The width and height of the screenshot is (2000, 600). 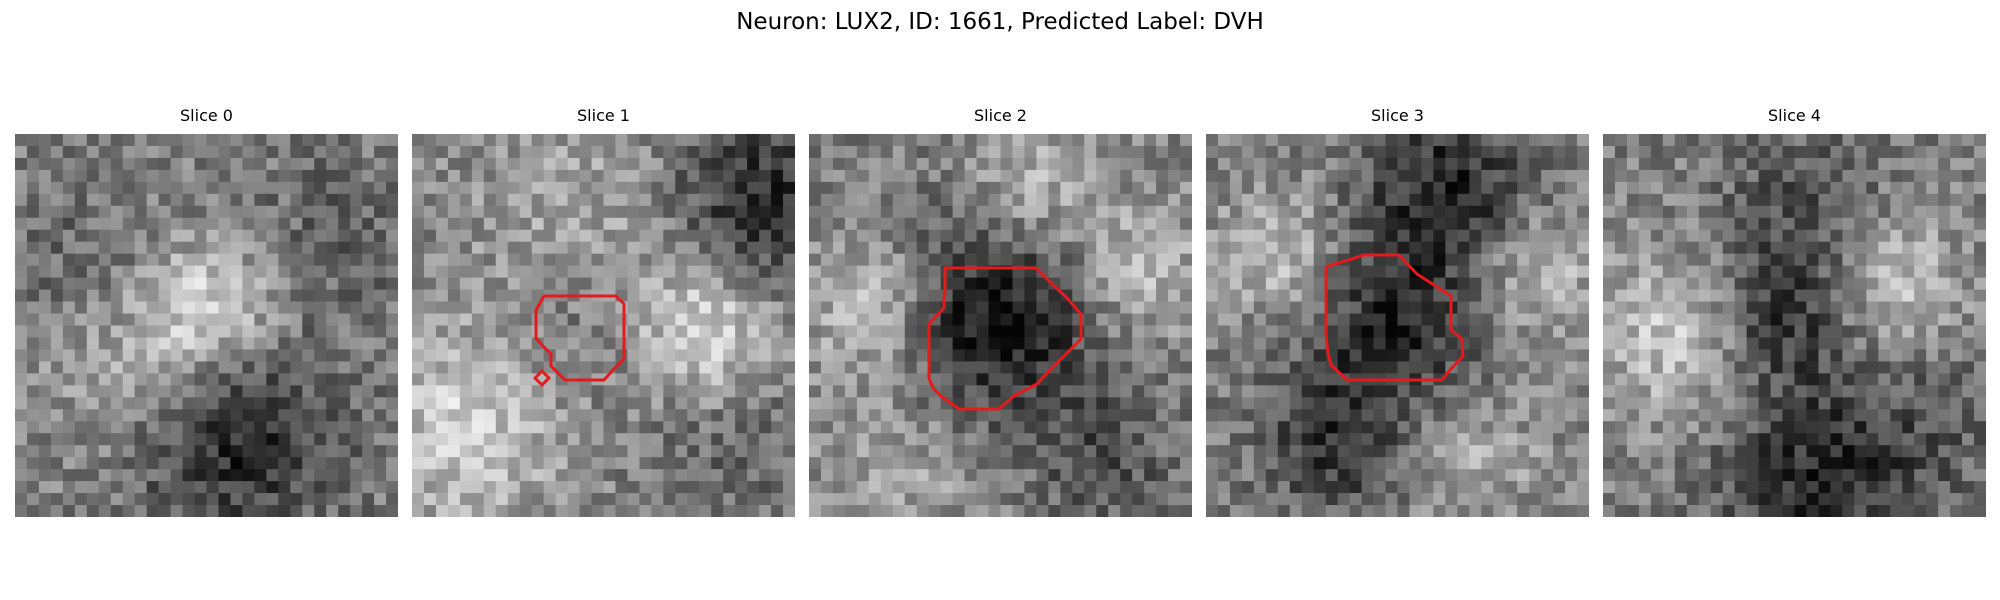 What do you see at coordinates (1000, 115) in the screenshot?
I see `slice-title-2: Slice 2` at bounding box center [1000, 115].